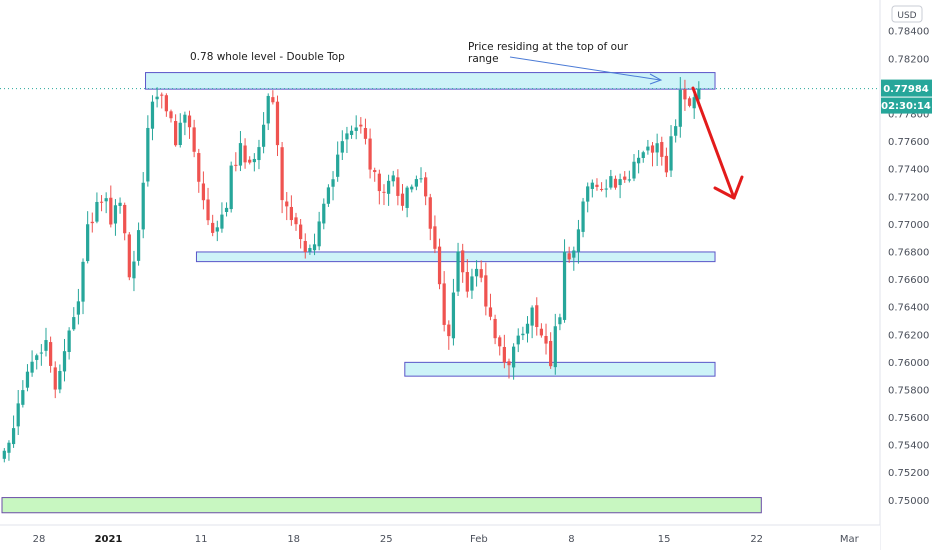 The height and width of the screenshot is (550, 932). I want to click on annotation-double-top: 0.78 whole level - Double Top, so click(267, 57).